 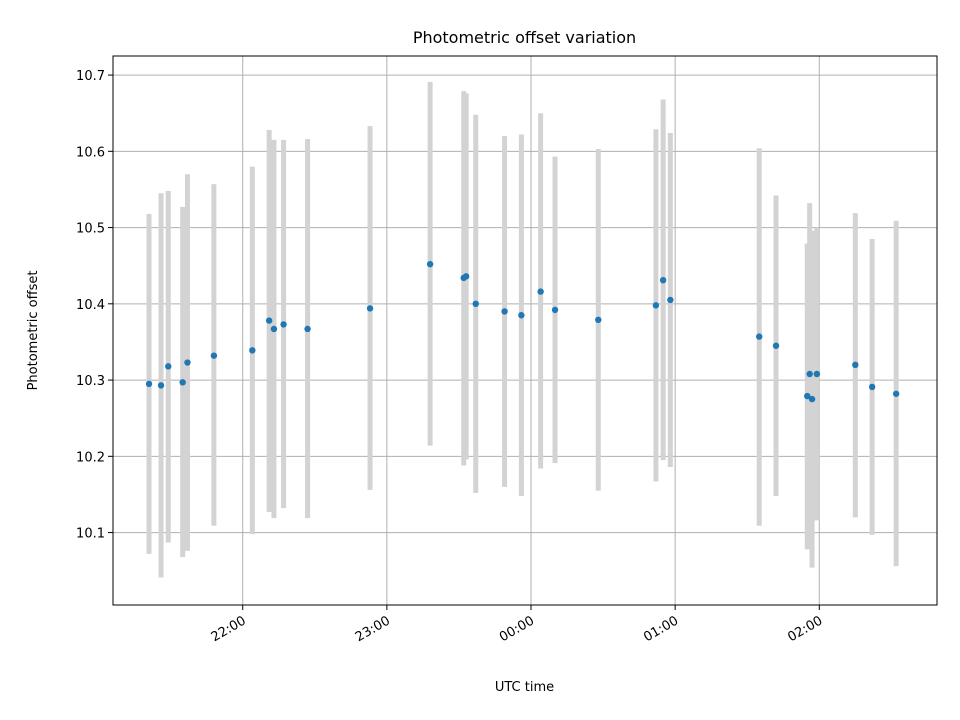 I want to click on y-tick-label: 10.4, so click(x=90, y=305).